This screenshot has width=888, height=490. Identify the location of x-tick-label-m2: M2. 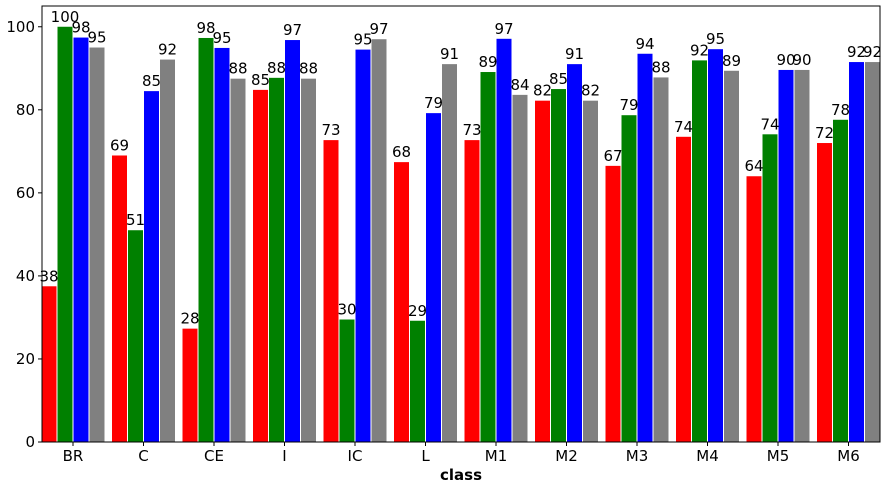
(566, 456).